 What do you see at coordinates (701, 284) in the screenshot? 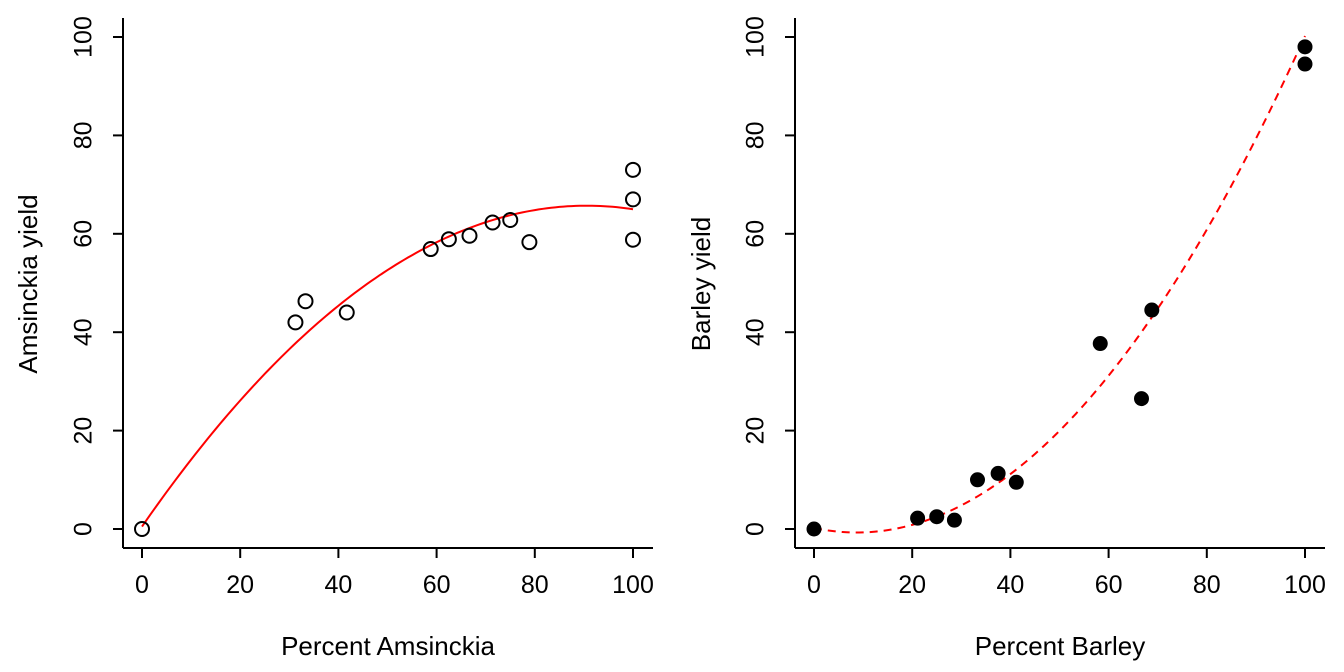
I see `y-axis-title-barley: Barley yield` at bounding box center [701, 284].